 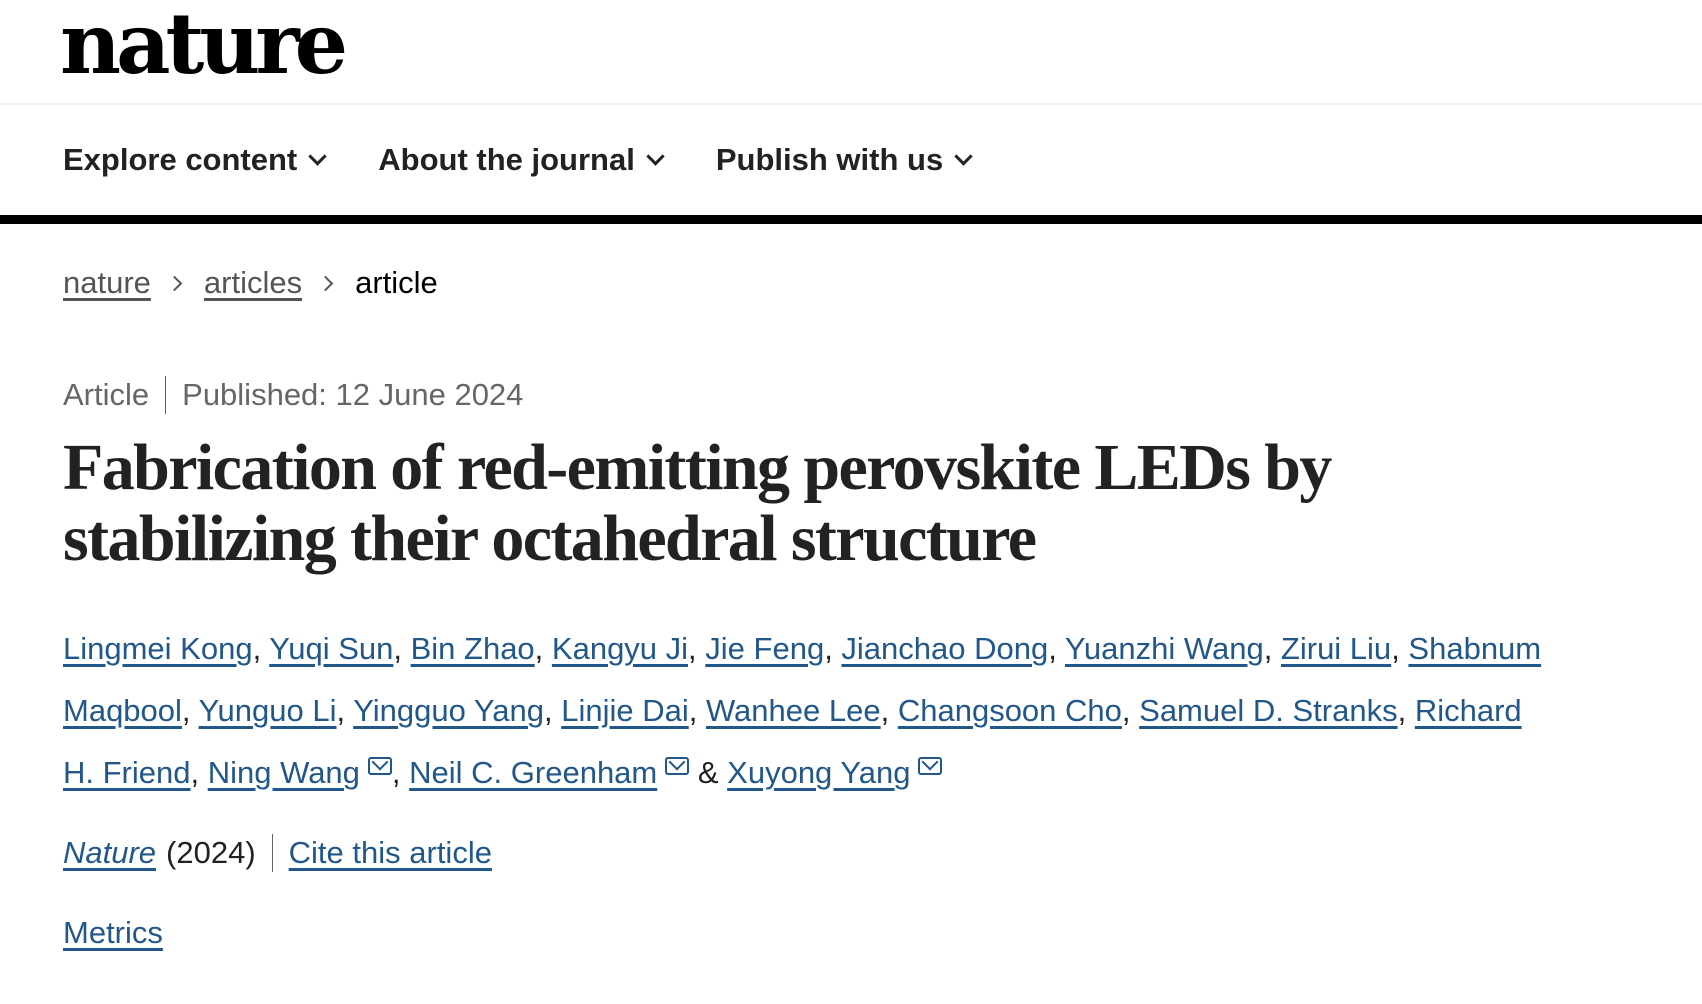 I want to click on article-type: Article, so click(x=106, y=394).